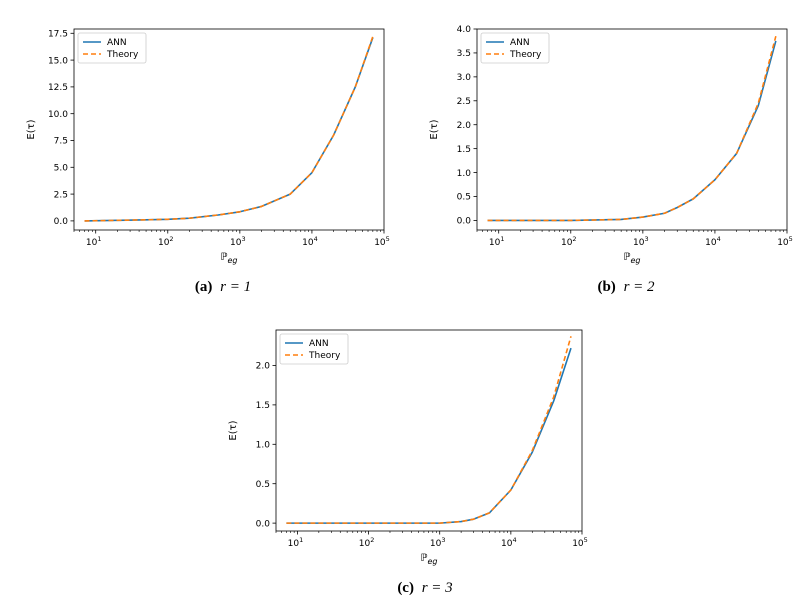 Image resolution: width=805 pixels, height=600 pixels. What do you see at coordinates (61, 142) in the screenshot?
I see `y-tick-label: 7.5` at bounding box center [61, 142].